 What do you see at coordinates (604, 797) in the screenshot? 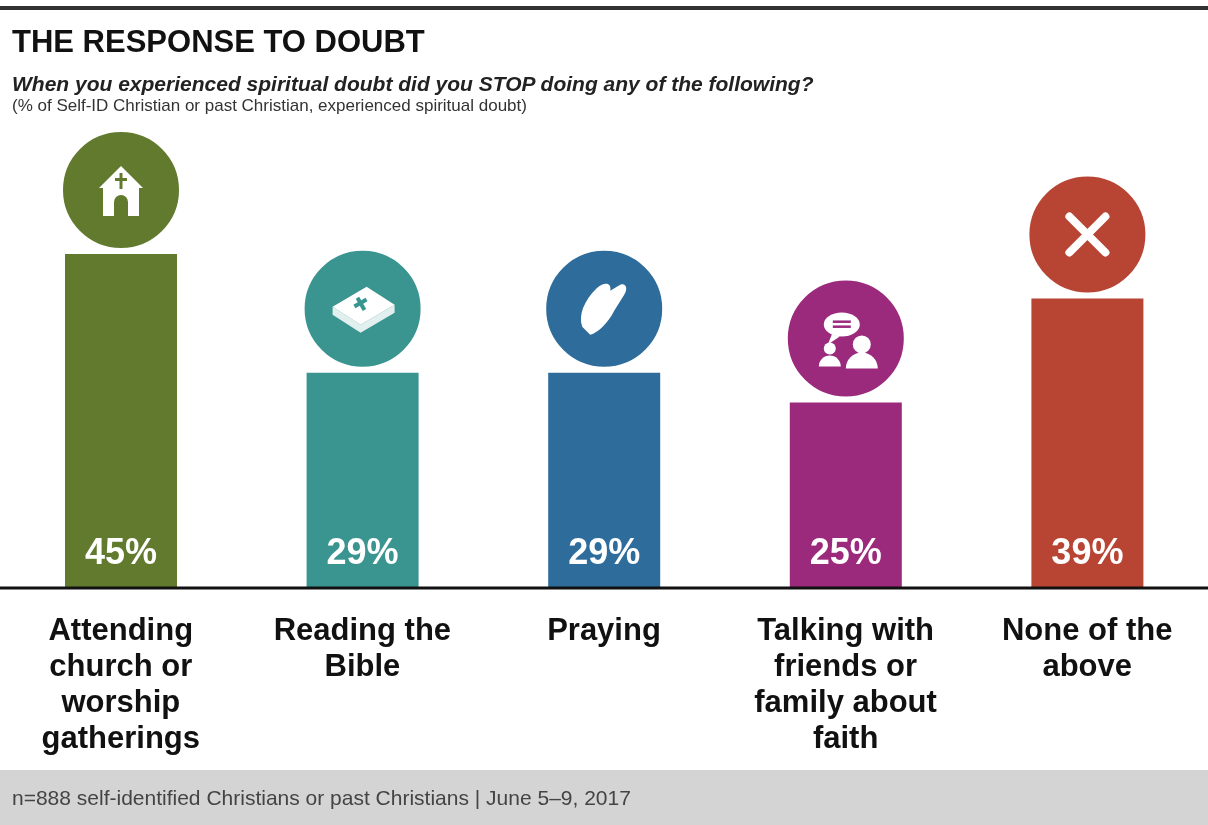
I see `text: n=888 self-identified Christians or past Christians | June 5–9, 2017` at bounding box center [604, 797].